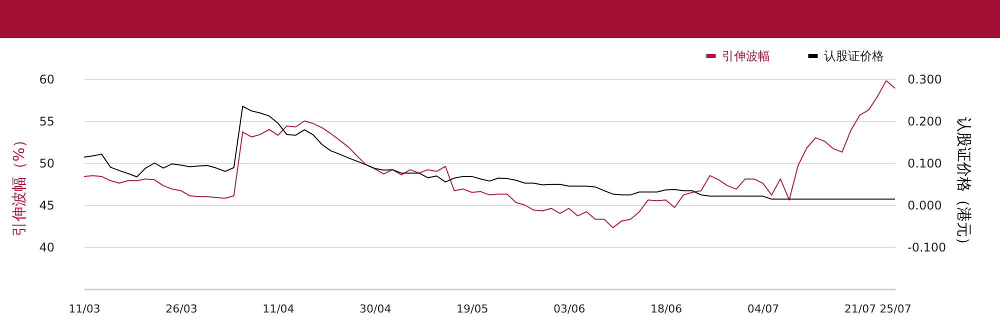 The height and width of the screenshot is (324, 1000). I want to click on legend-label: 认股证价格, so click(854, 56).